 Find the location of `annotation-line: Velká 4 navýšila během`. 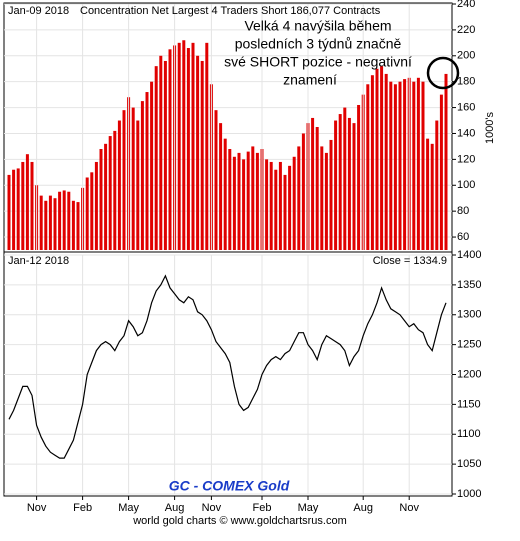

annotation-line: Velká 4 navýšila během is located at coordinates (317, 26).